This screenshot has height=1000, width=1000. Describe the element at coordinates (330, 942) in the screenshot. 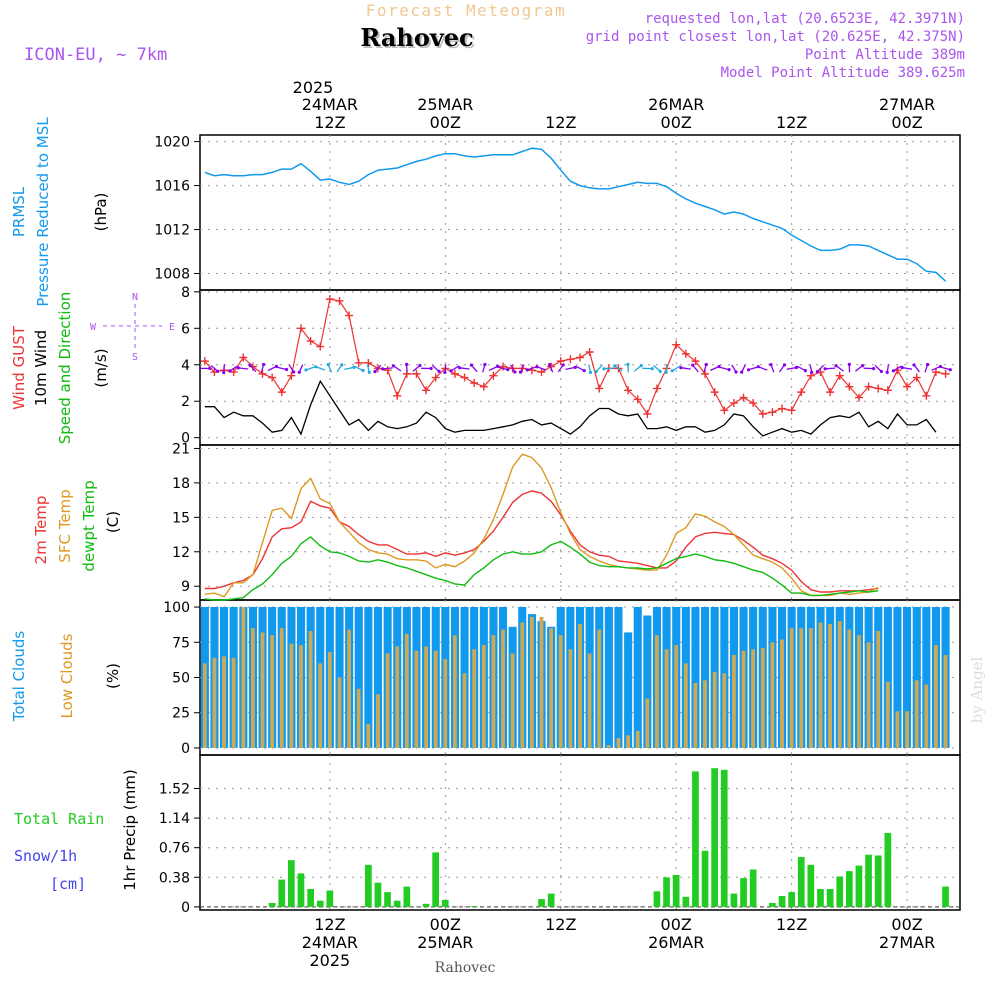

I see `bottom-date-label: 24MAR` at that location.